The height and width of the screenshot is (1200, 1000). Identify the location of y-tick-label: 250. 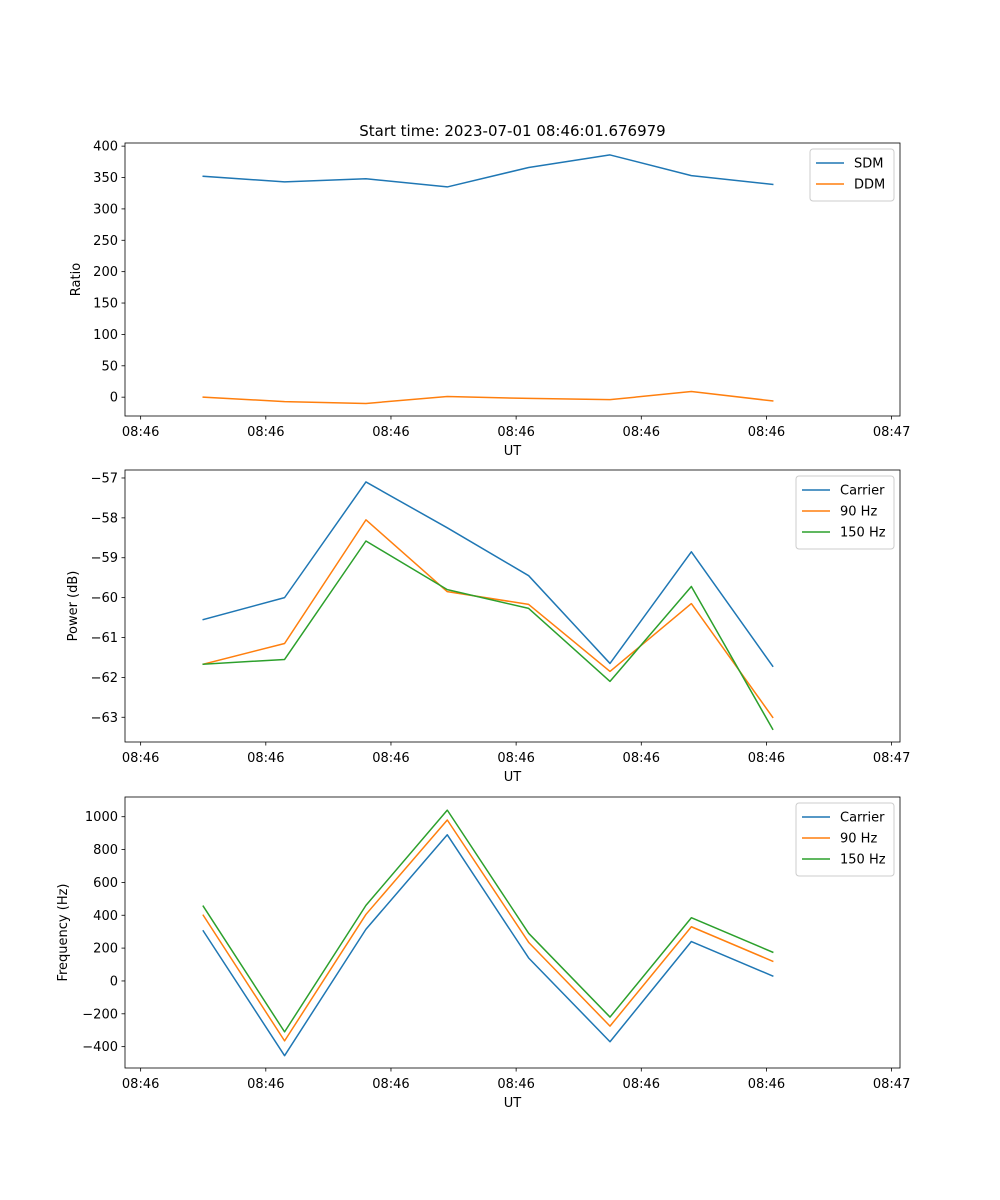
(105, 241).